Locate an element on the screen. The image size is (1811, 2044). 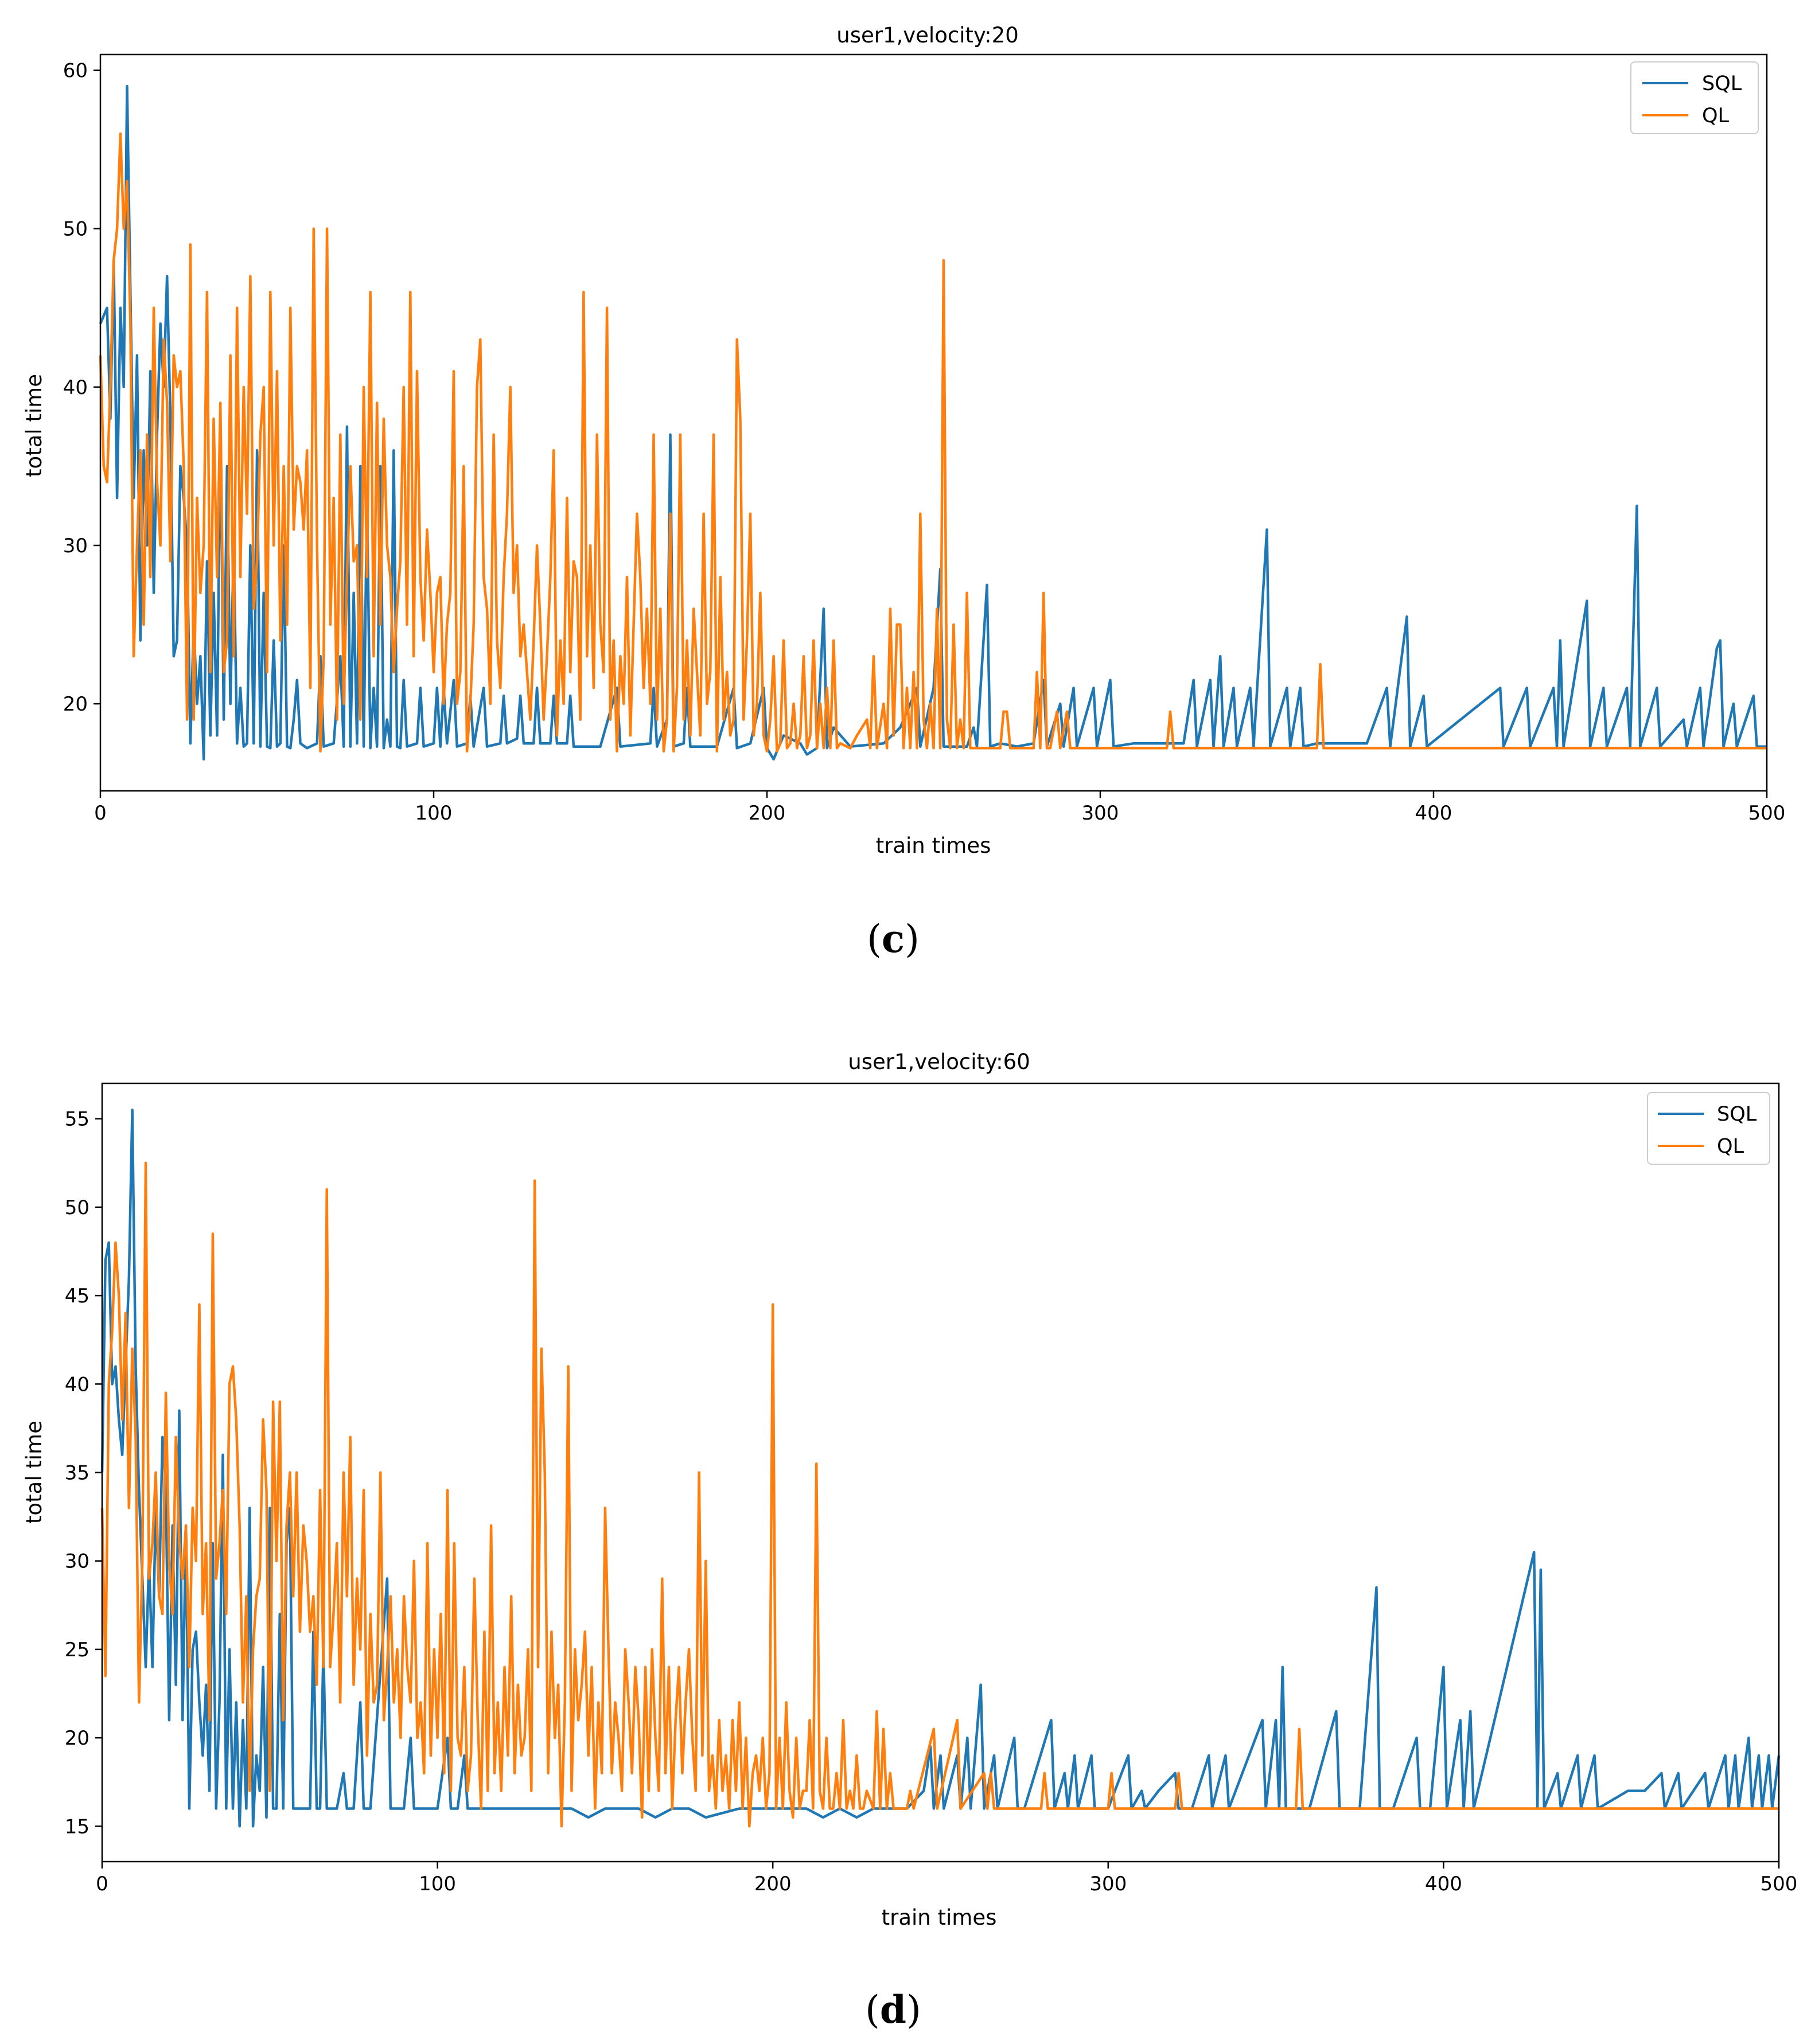
y-tick-label: 60 is located at coordinates (75, 71).